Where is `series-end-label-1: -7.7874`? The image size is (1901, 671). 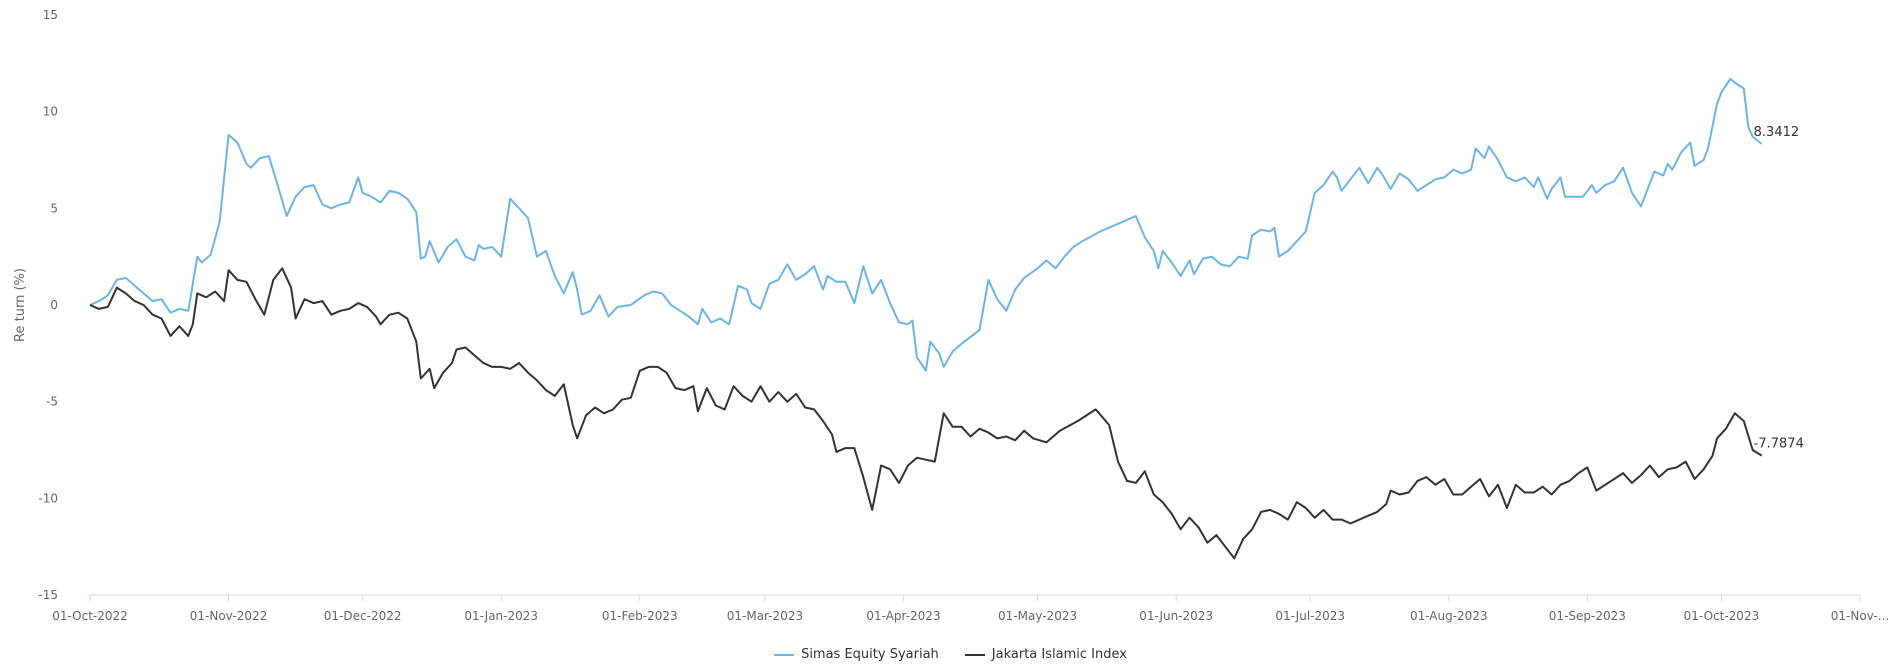 series-end-label-1: -7.7874 is located at coordinates (1779, 444).